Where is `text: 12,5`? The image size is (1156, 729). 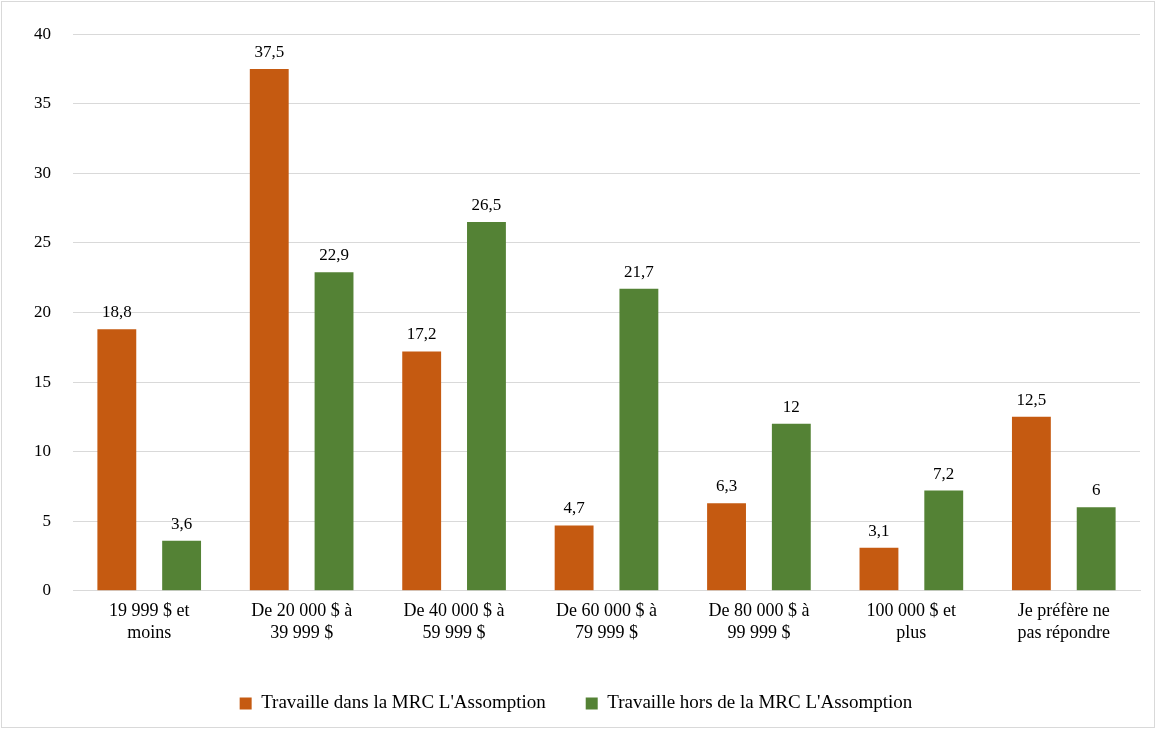
text: 12,5 is located at coordinates (1031, 399).